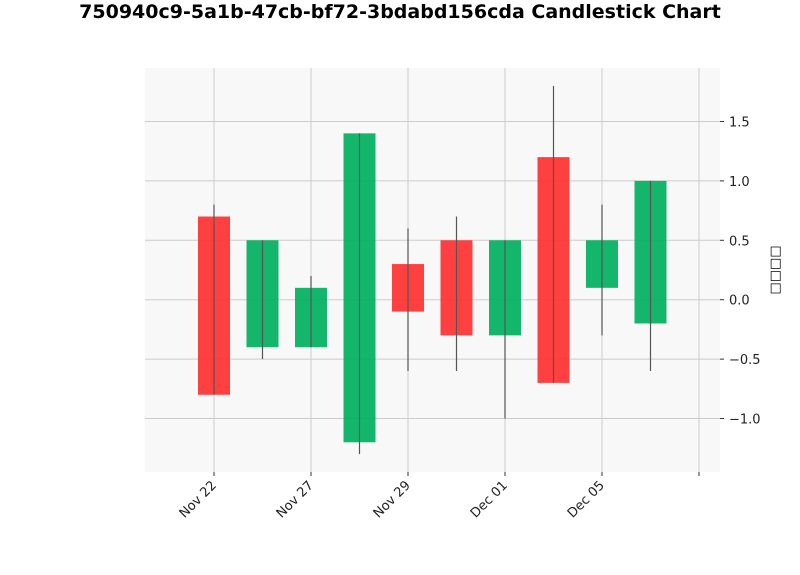 This screenshot has width=800, height=575. I want to click on y-tick-label: 1.5, so click(739, 122).